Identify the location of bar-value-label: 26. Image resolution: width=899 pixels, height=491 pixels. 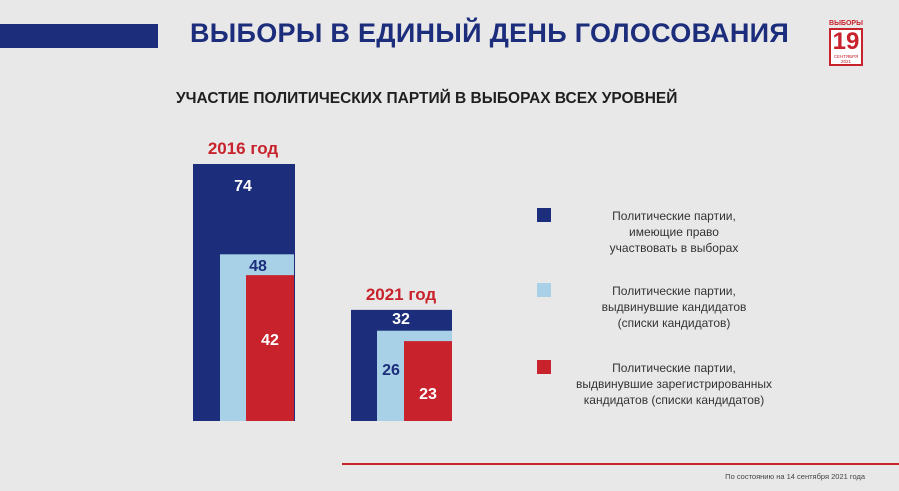
(391, 370).